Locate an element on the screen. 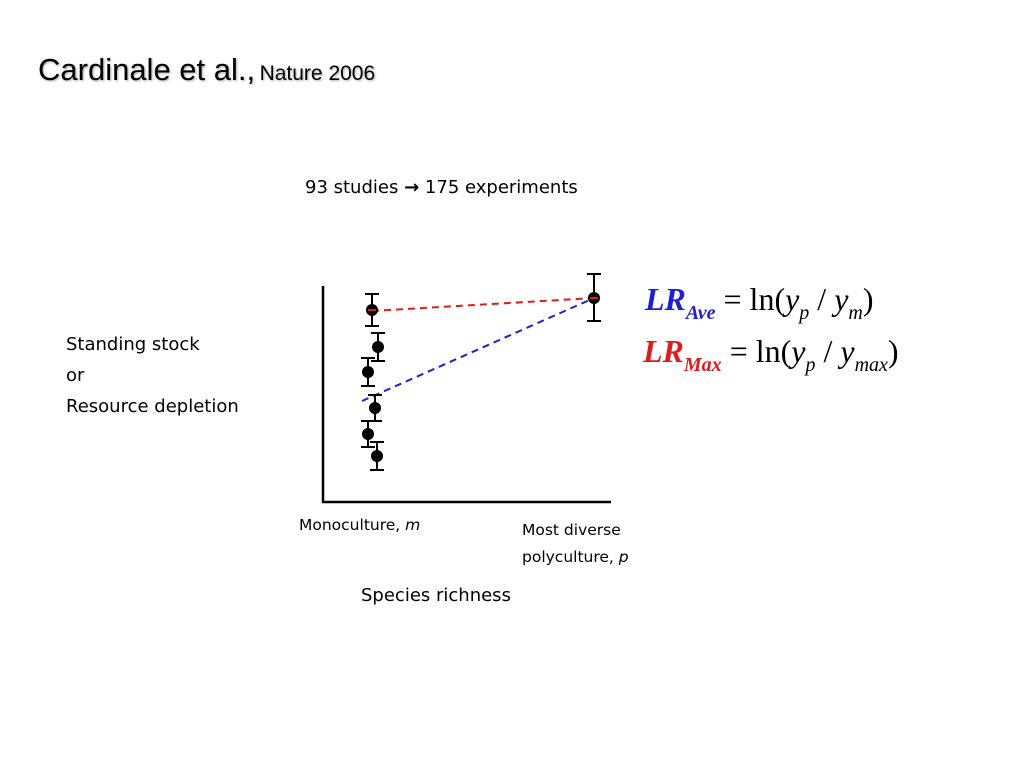 This screenshot has height=768, width=1024. title-authors: Cardinale et al., is located at coordinates (147, 69).